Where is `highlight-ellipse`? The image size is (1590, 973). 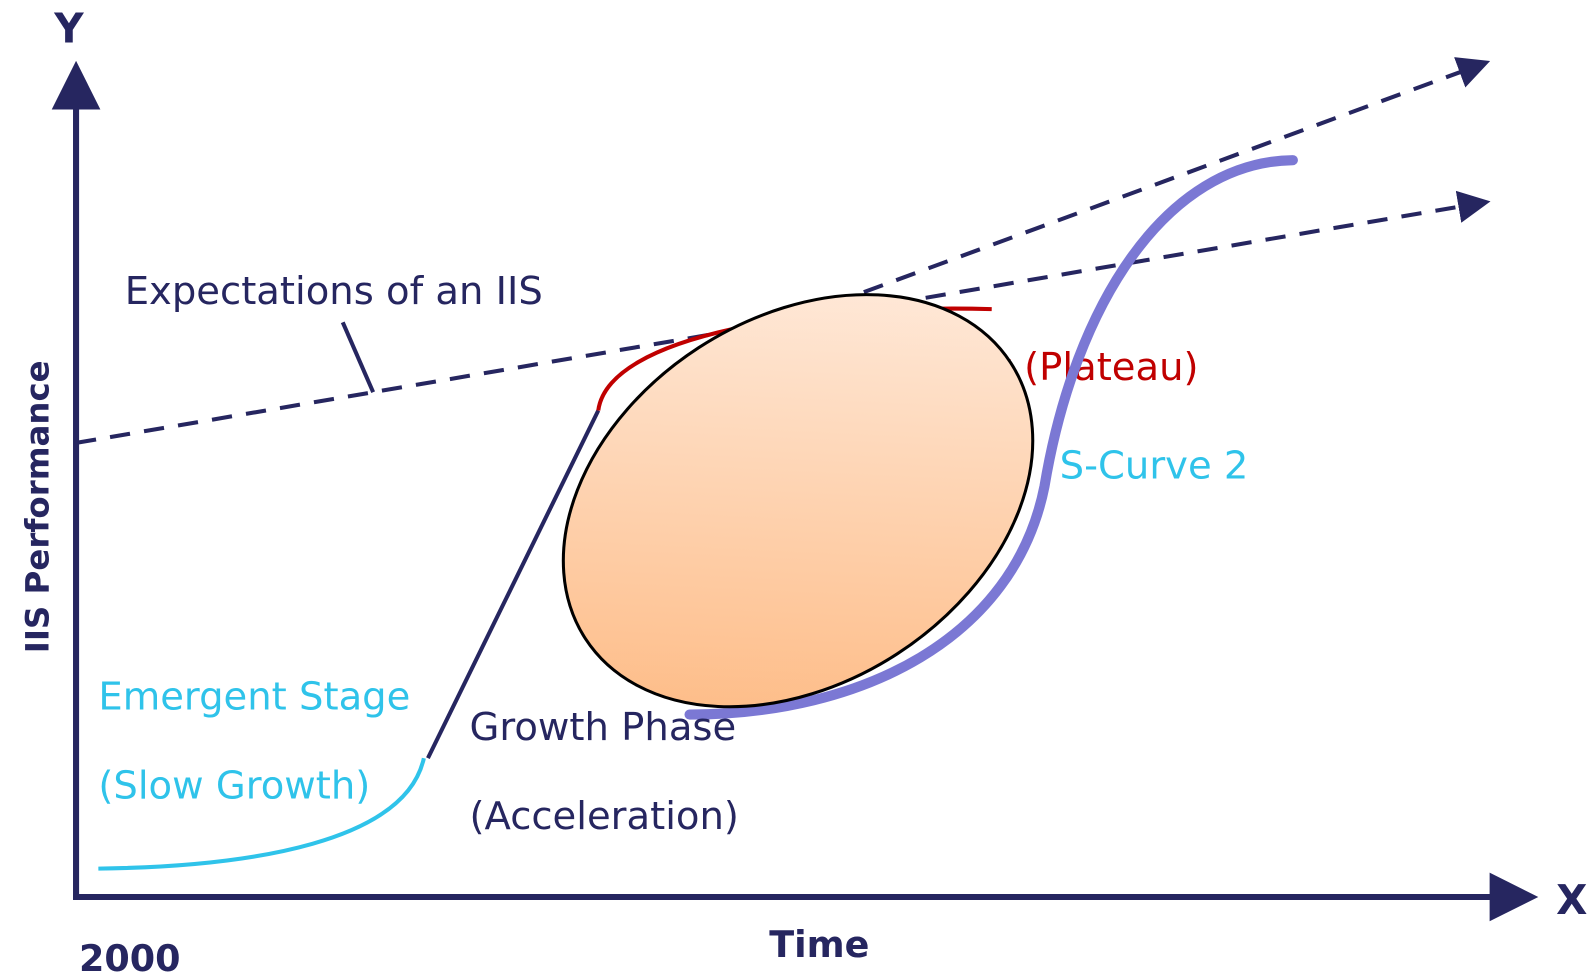
highlight-ellipse is located at coordinates (798, 501).